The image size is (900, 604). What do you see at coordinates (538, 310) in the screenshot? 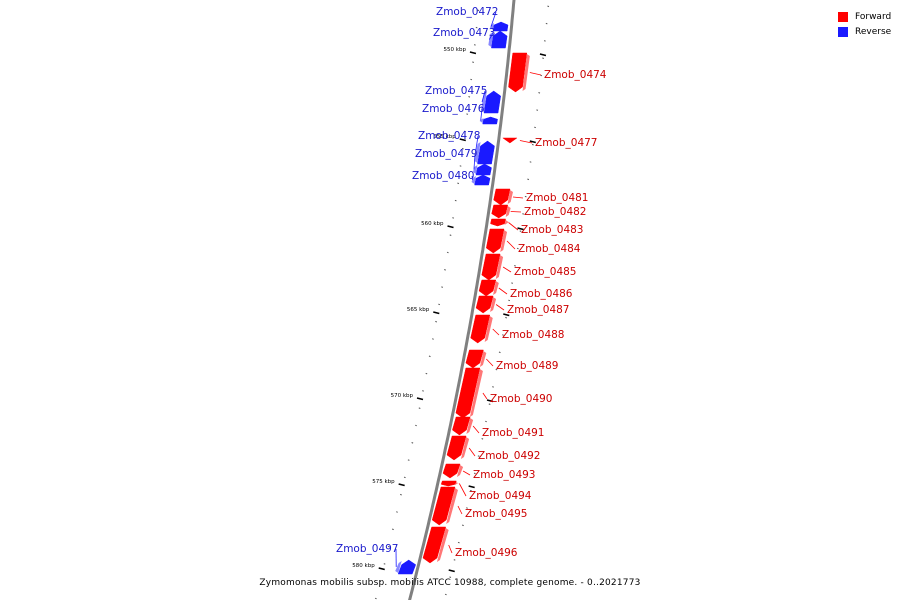
I see `gene-label: Zmob_0487` at bounding box center [538, 310].